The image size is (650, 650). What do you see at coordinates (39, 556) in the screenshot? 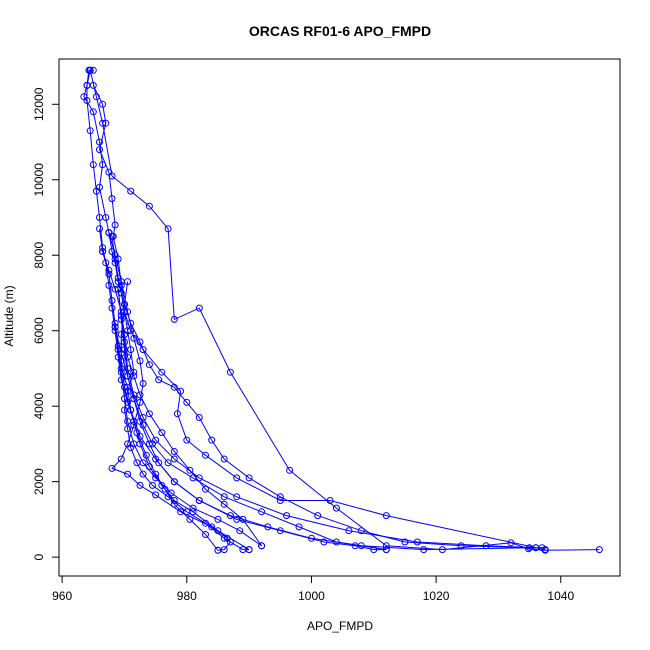
I see `y-tick-label: 0` at bounding box center [39, 556].